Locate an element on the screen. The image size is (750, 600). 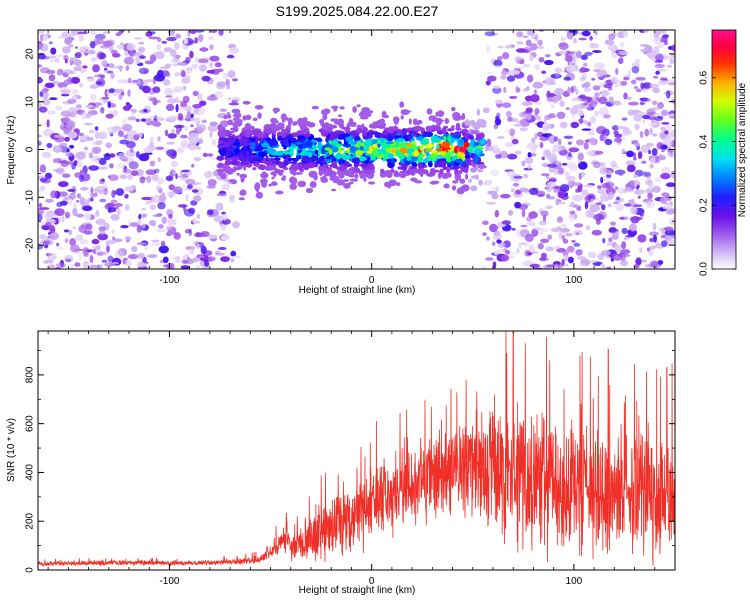
spectrogram-x-tick-label: 100 is located at coordinates (574, 280).